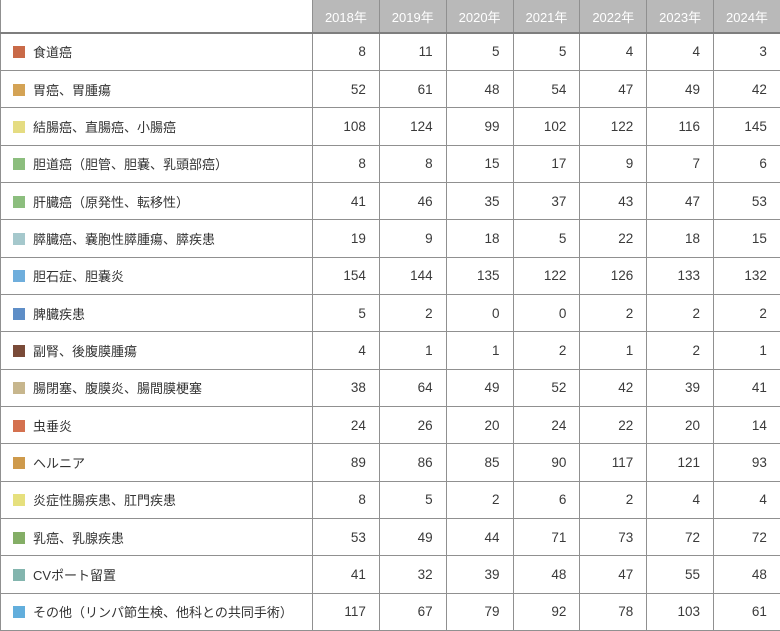  I want to click on value-cell: 20, so click(680, 425).